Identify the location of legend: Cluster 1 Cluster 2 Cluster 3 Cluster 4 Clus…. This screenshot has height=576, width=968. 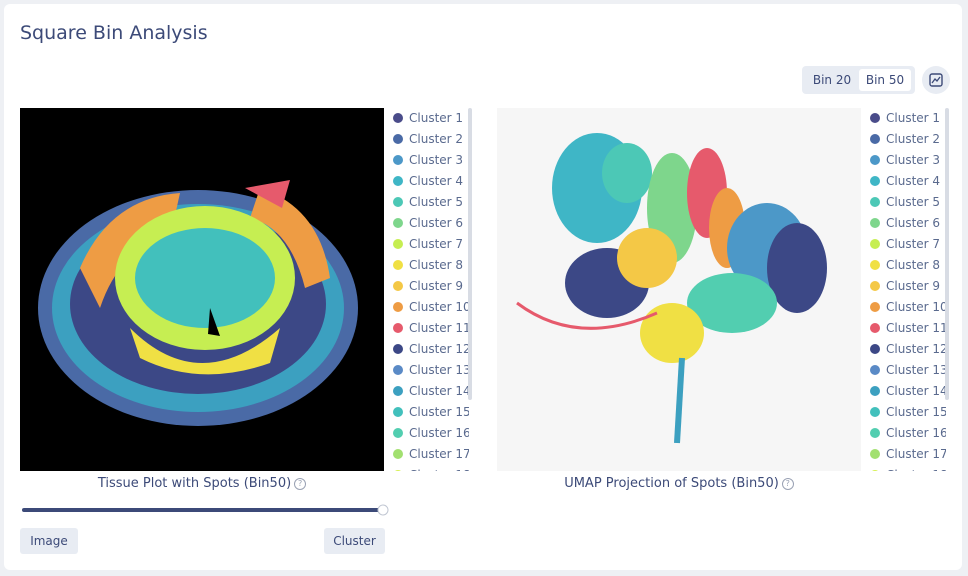
(908, 289).